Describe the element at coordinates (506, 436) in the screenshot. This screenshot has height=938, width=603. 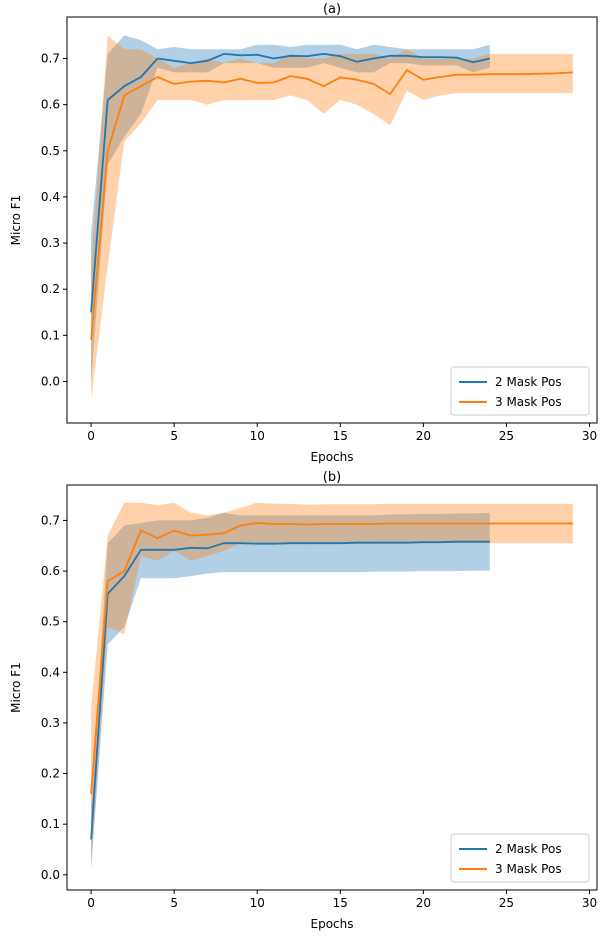
I see `chart-a-x-tick-label: 25` at that location.